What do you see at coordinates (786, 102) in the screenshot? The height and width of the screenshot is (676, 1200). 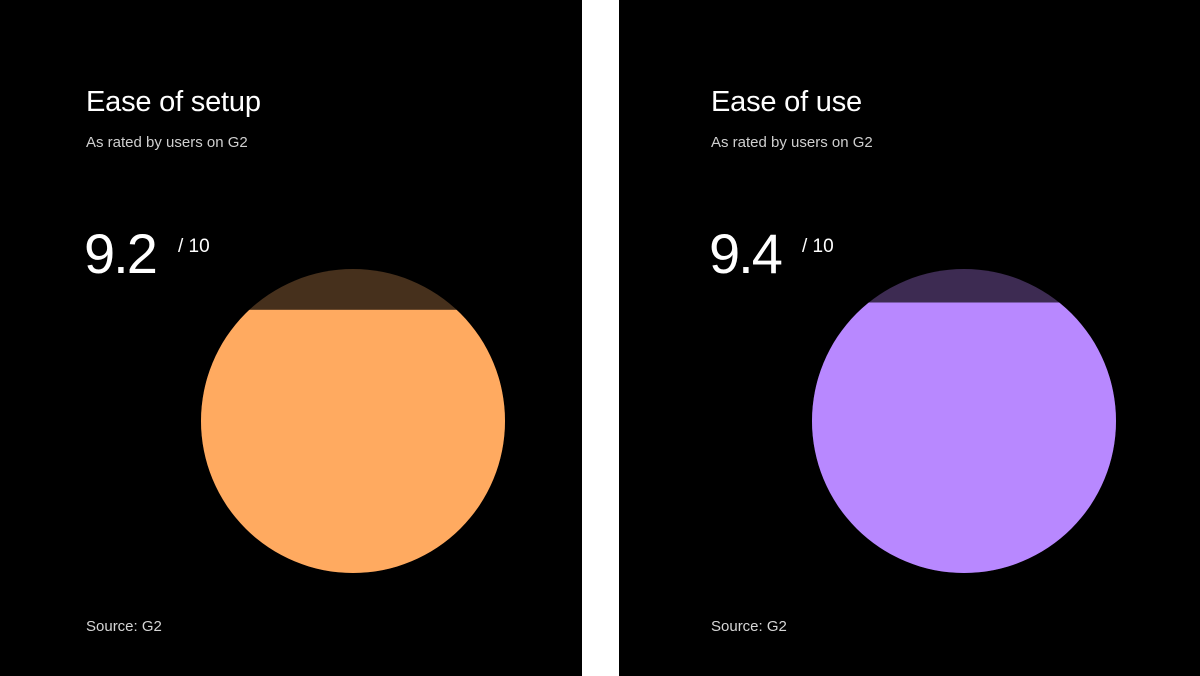 I see `chart-title: Ease of use` at bounding box center [786, 102].